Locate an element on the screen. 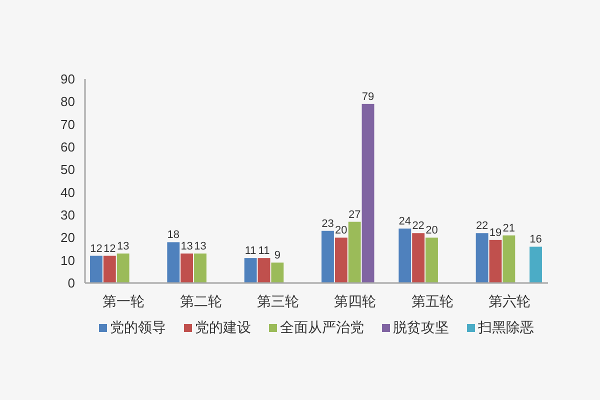  legend-label: 全面从严治党 is located at coordinates (322, 327).